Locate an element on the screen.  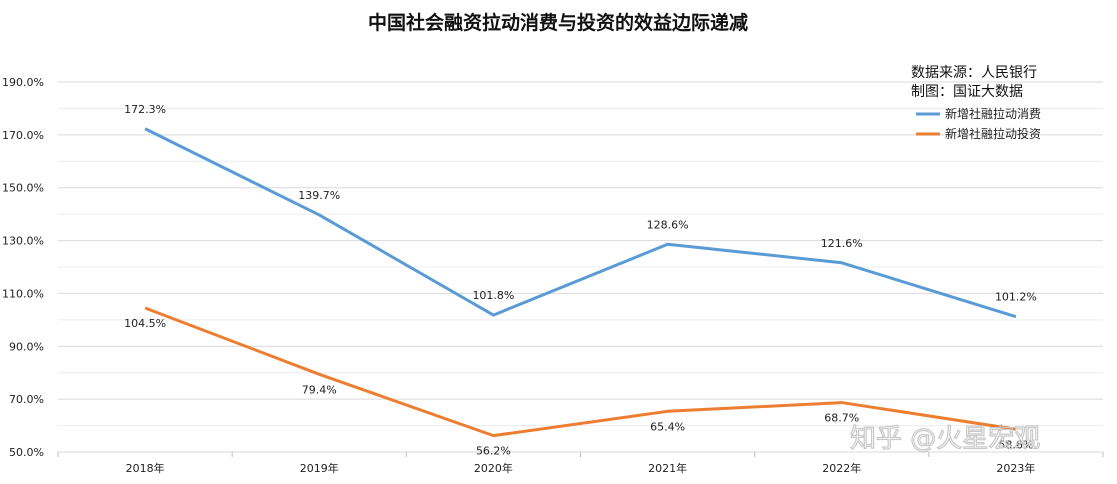
legend-label: 新增社融拉动消费 is located at coordinates (993, 113).